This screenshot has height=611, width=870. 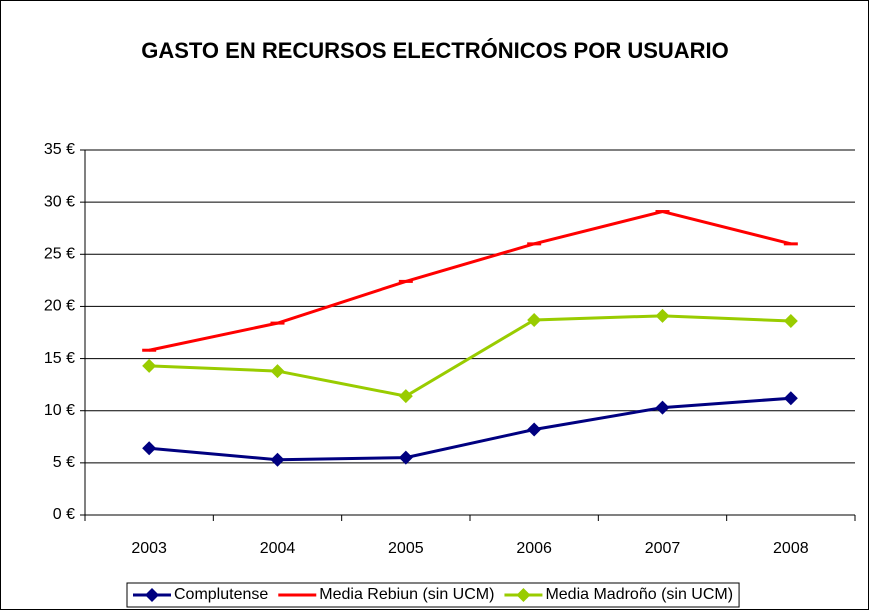 I want to click on y-tick-label: 30 €, so click(x=59, y=201).